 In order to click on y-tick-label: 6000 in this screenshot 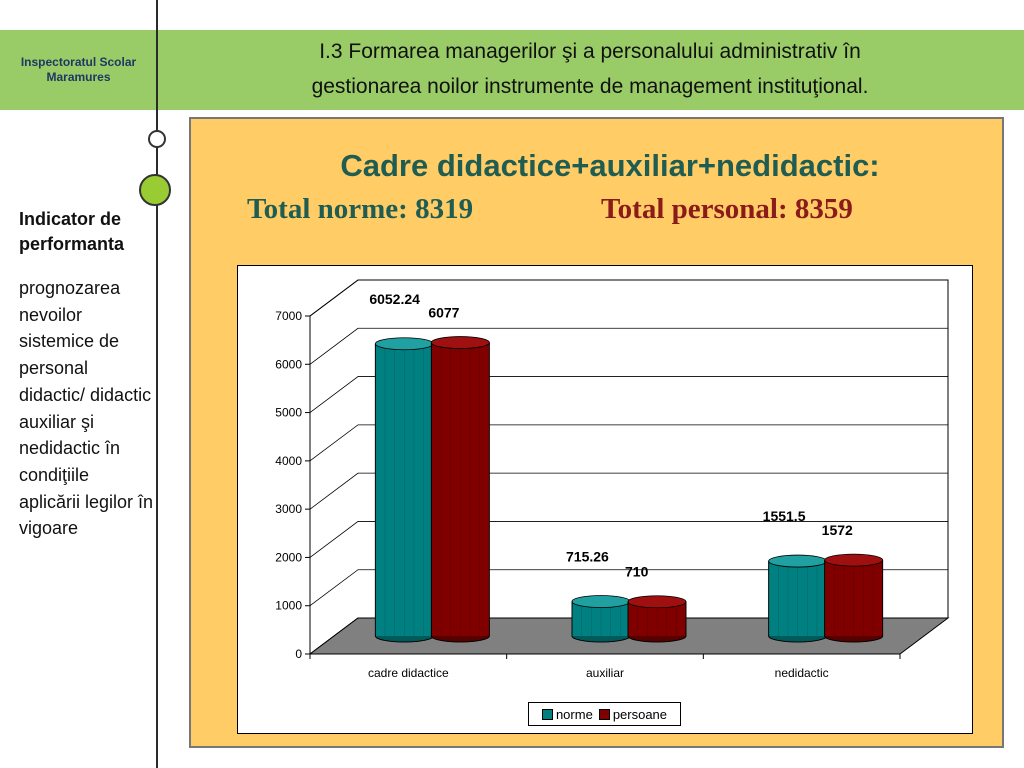, I will do `click(288, 364)`.